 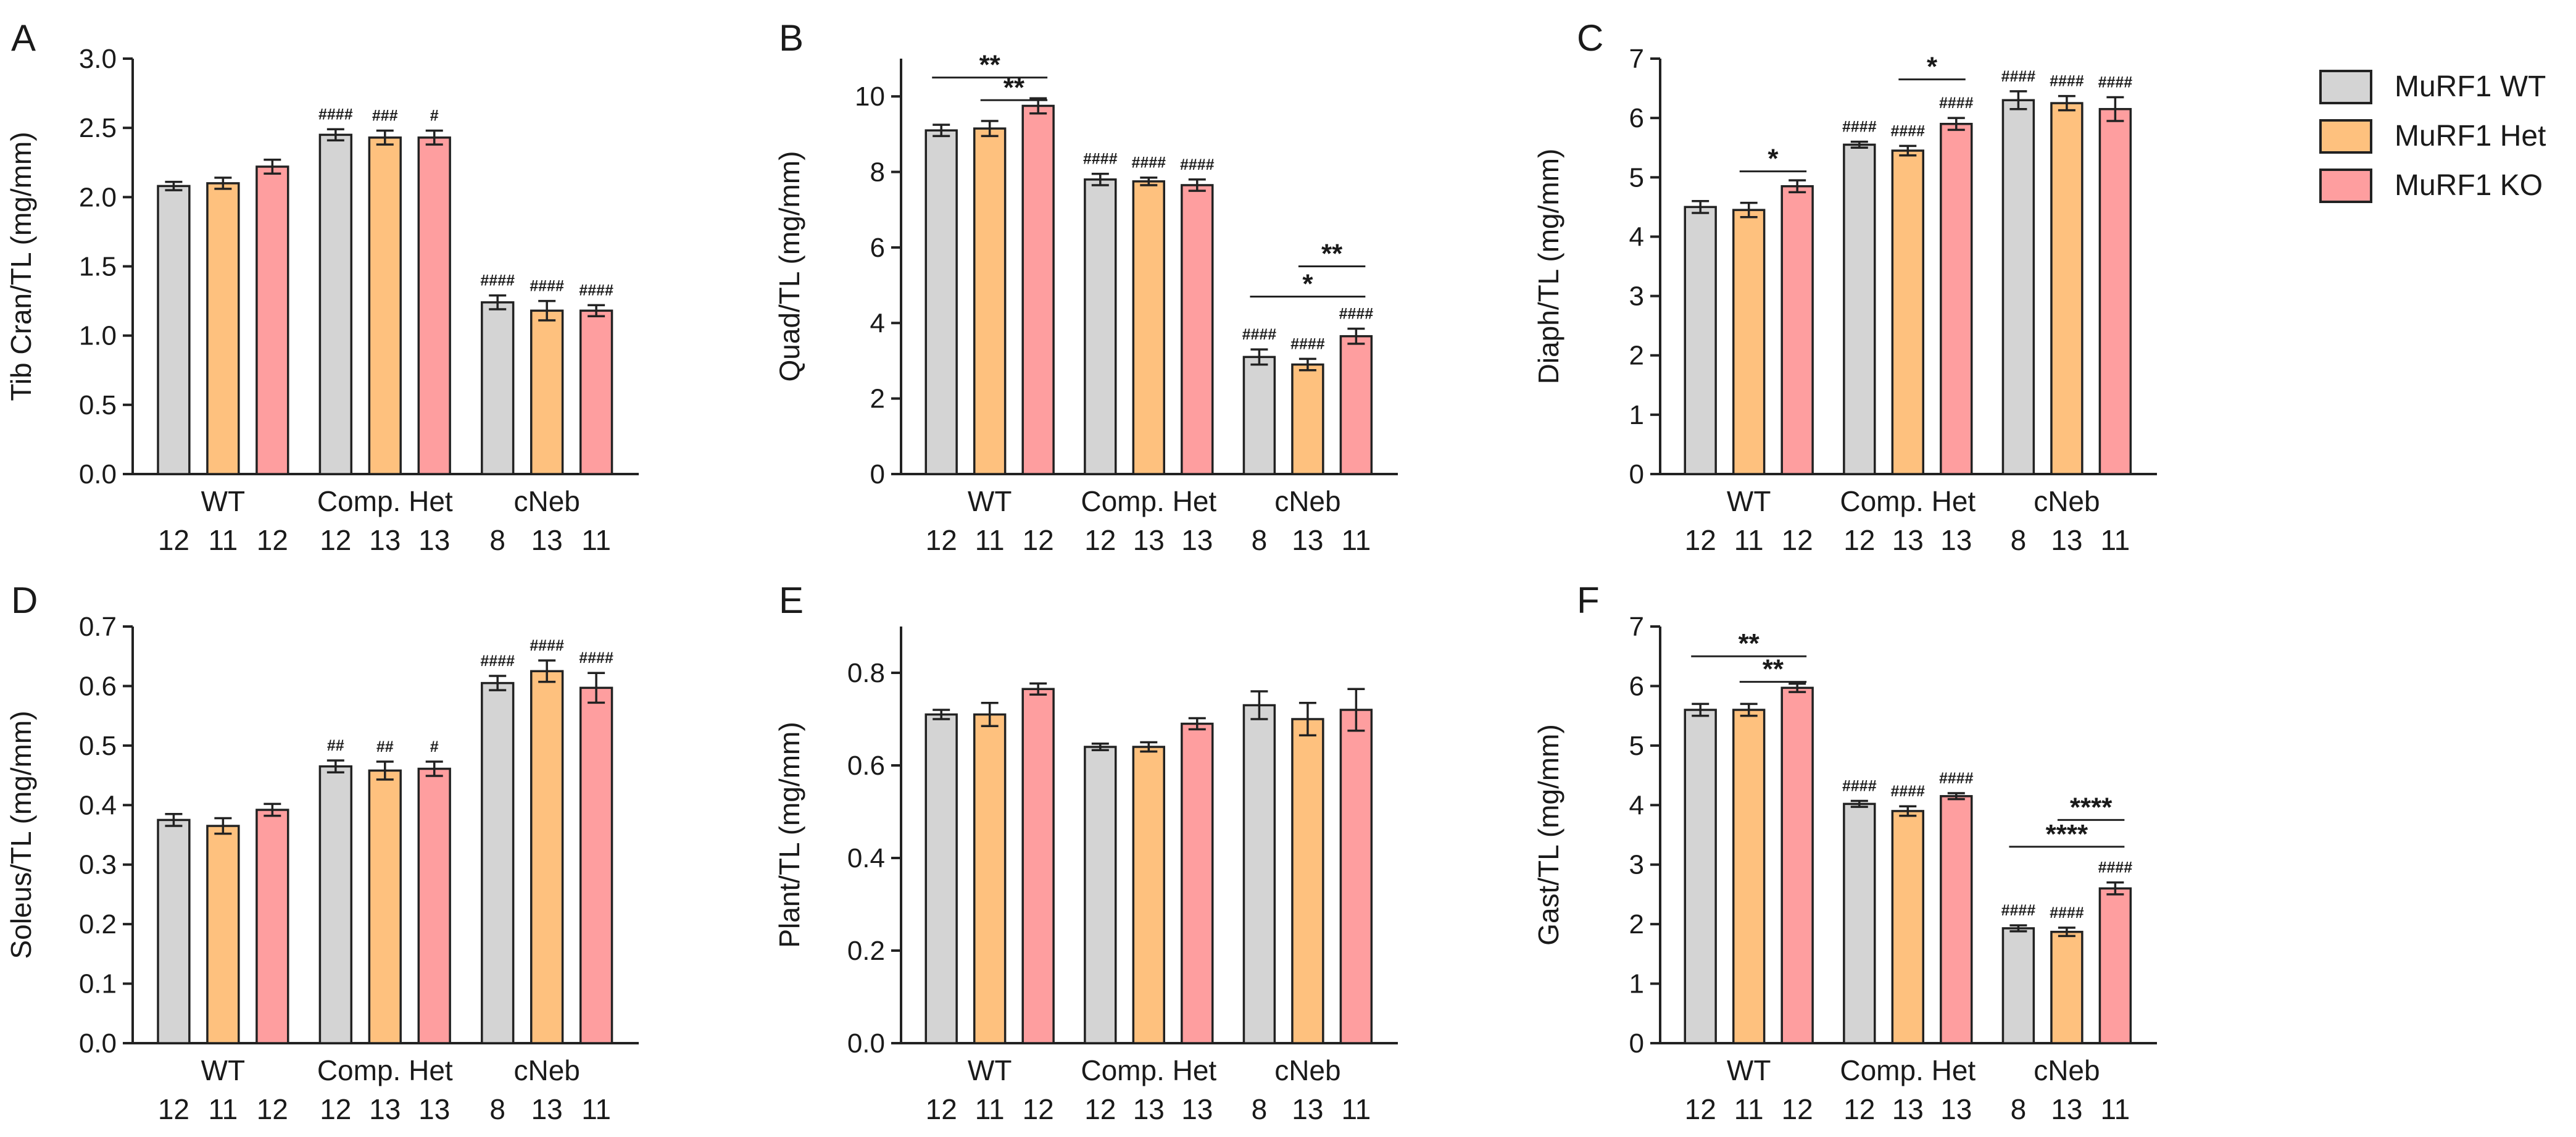 I want to click on y-tick-label: 0.5, so click(x=98, y=746).